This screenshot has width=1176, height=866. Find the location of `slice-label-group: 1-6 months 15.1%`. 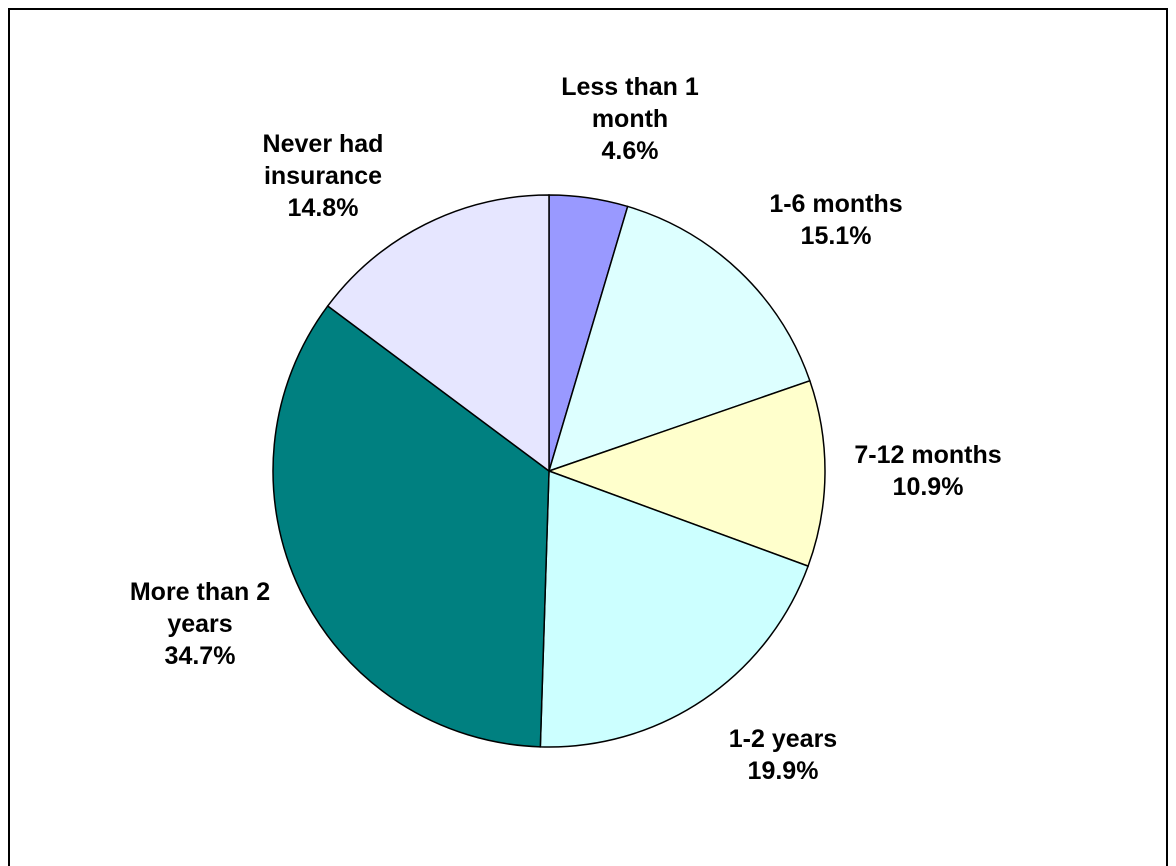

slice-label-group: 1-6 months 15.1% is located at coordinates (835, 220).